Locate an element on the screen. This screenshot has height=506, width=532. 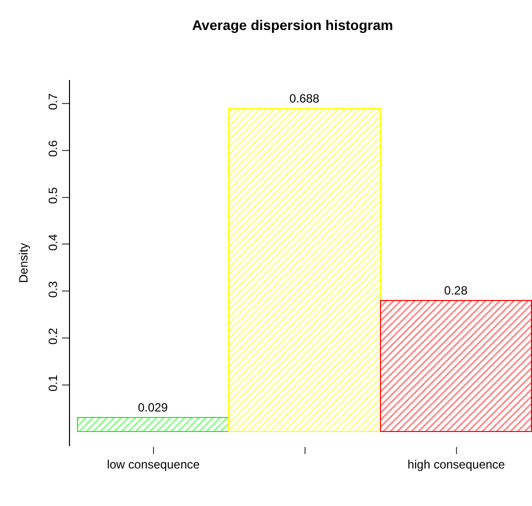
y-tick-label: 0.5 is located at coordinates (53, 195).